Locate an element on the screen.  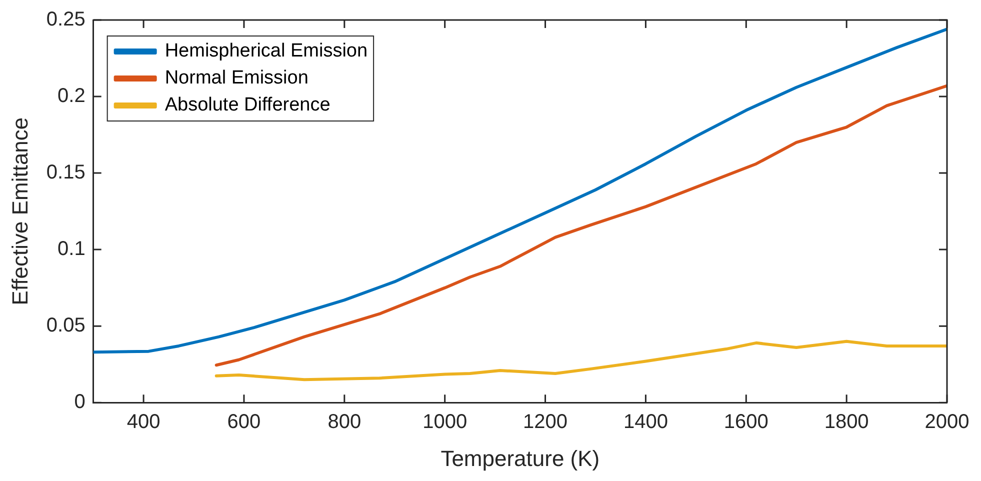
x-tick-label: 1200 is located at coordinates (545, 422).